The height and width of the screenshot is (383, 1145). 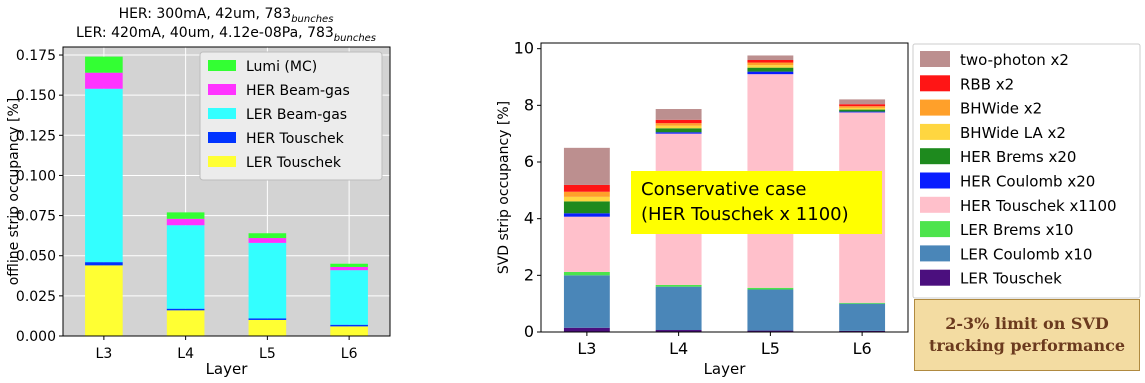 What do you see at coordinates (104, 64) in the screenshot?
I see `bar-lumi-mc-l3` at bounding box center [104, 64].